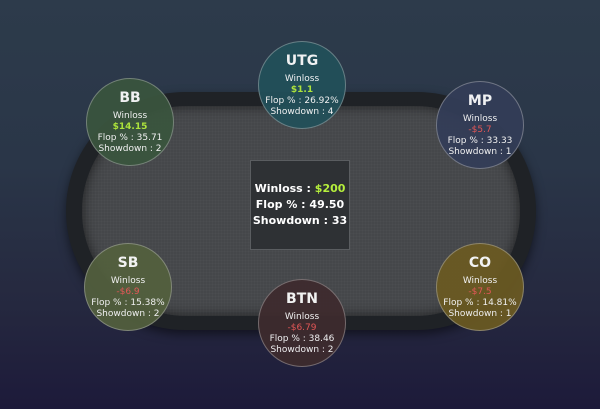 The width and height of the screenshot is (600, 409). Describe the element at coordinates (339, 220) in the screenshot. I see `showdown-value: 33` at that location.